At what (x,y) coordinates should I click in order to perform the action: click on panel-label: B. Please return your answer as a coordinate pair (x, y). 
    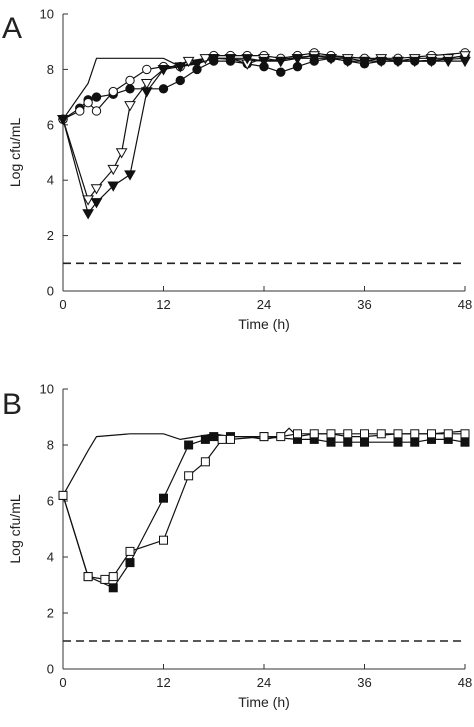
    Looking at the image, I should click on (12, 404).